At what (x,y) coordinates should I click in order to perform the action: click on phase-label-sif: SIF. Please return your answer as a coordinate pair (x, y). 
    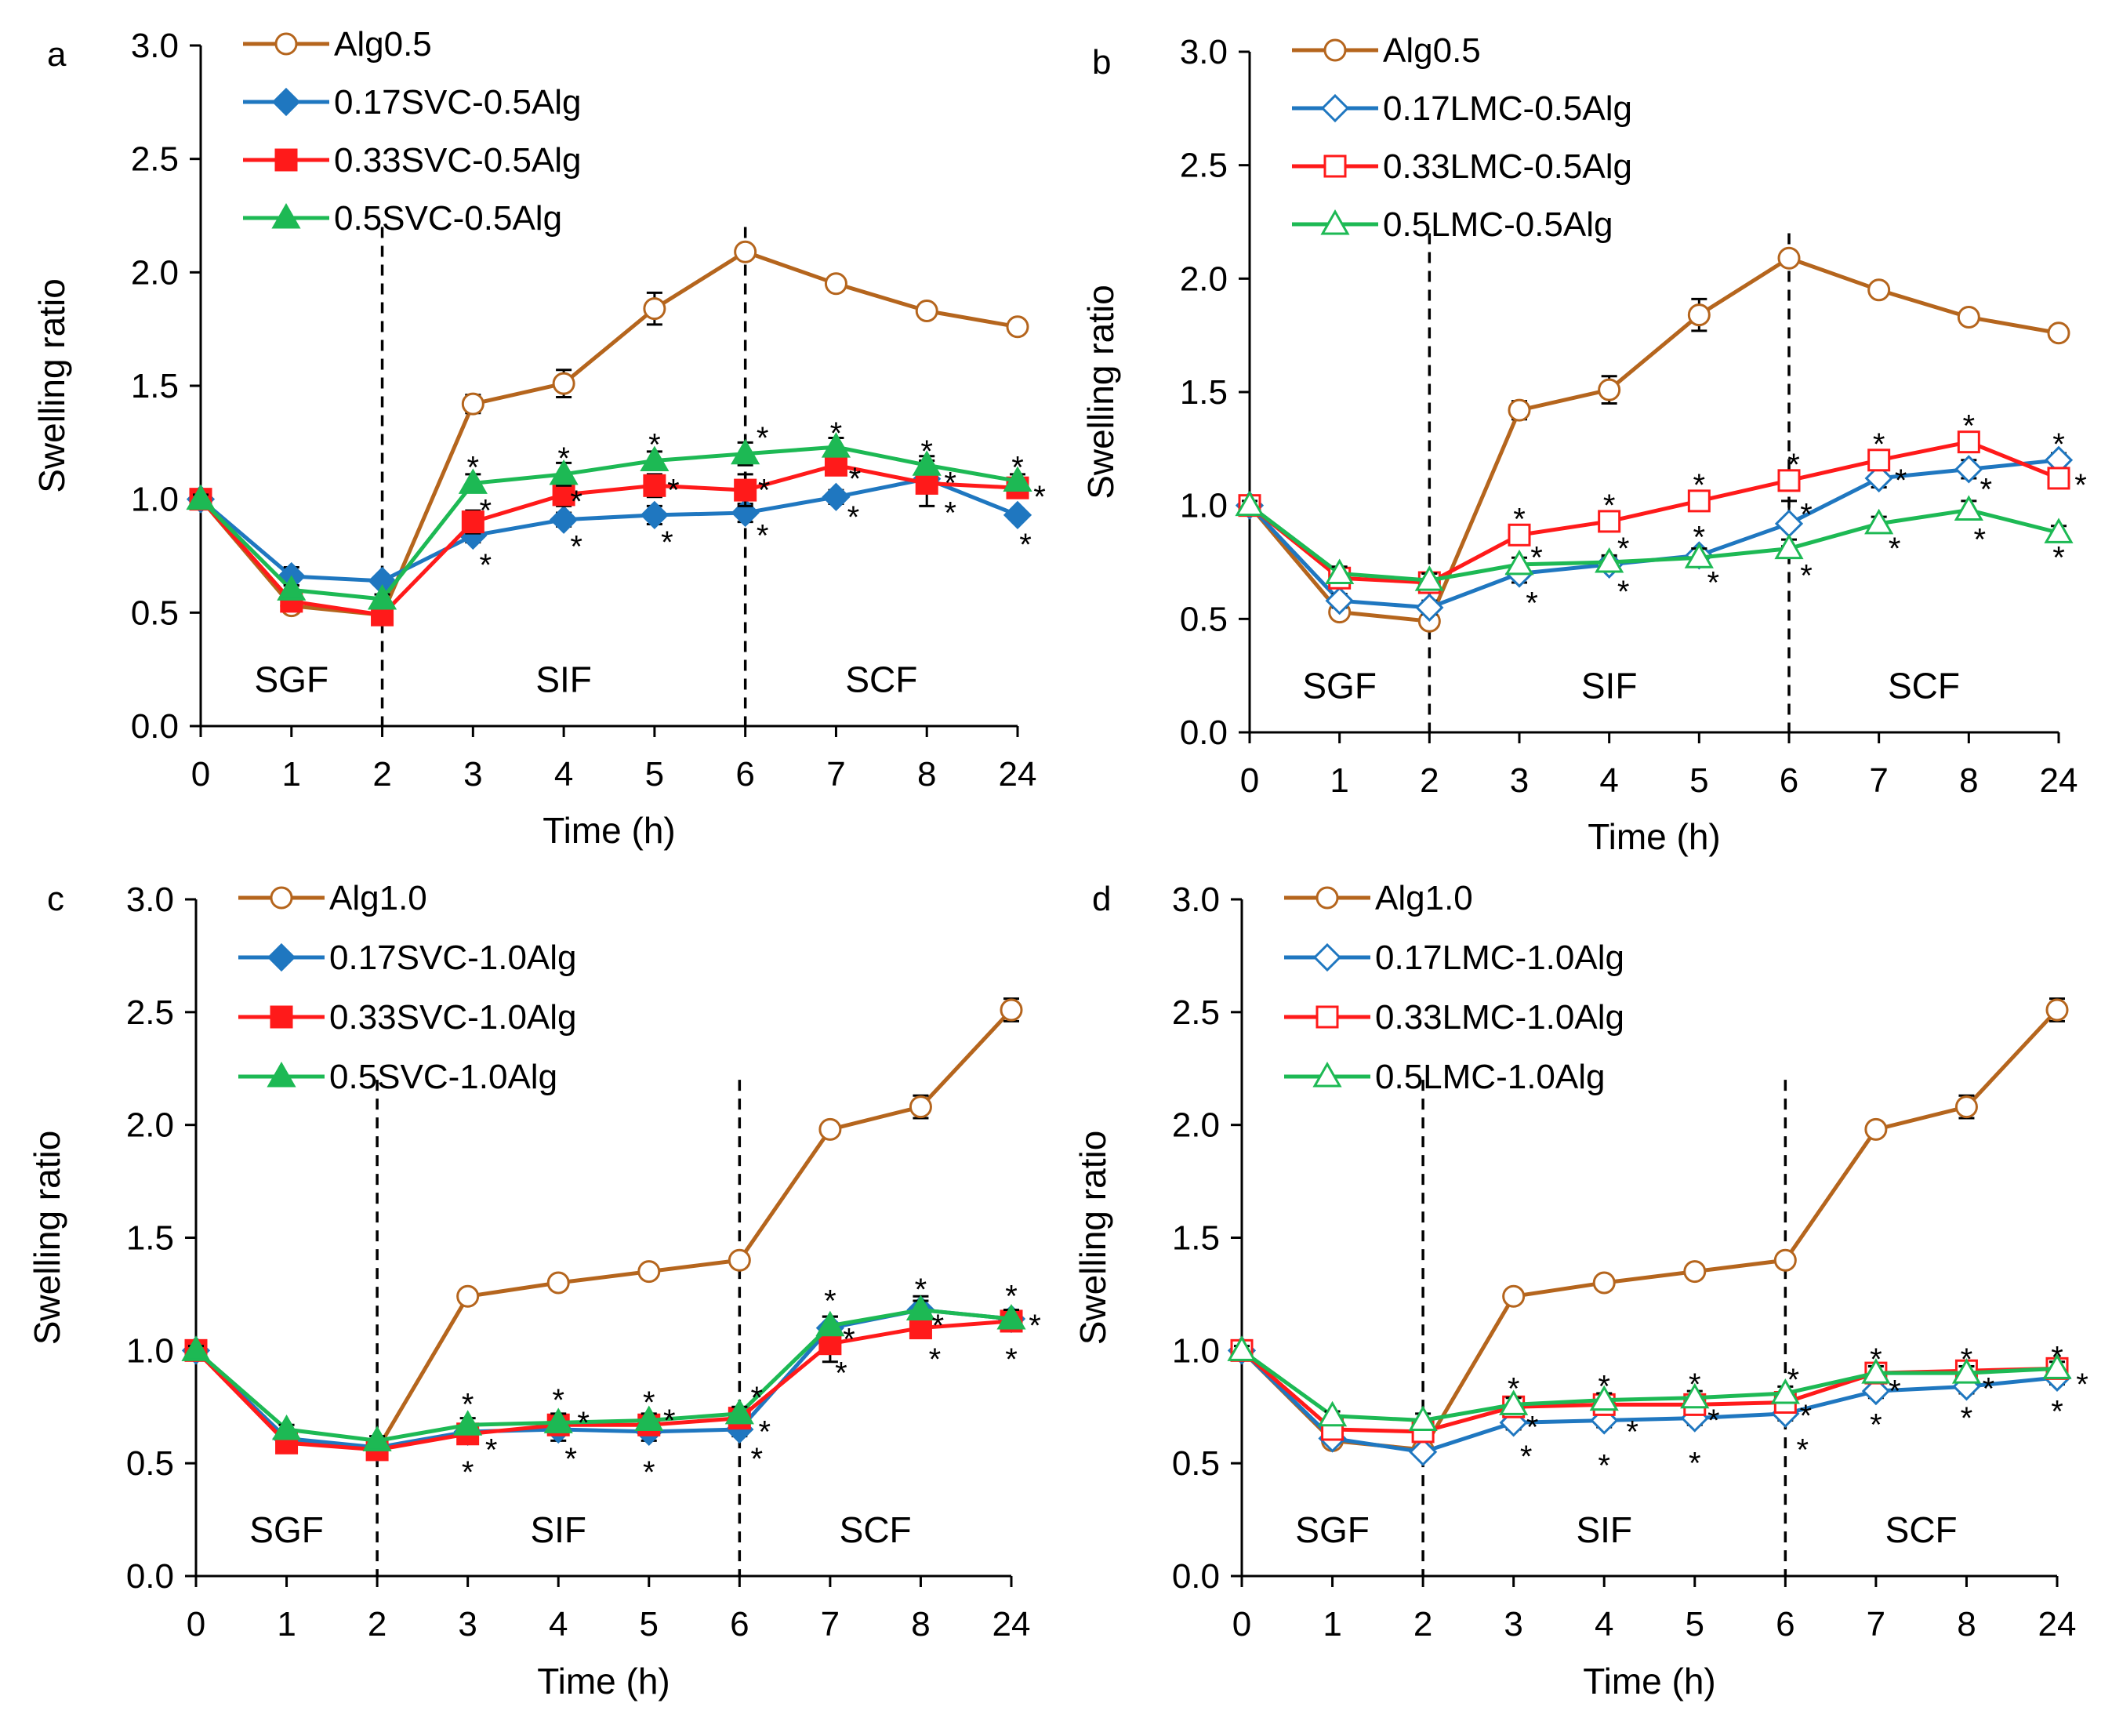
    Looking at the image, I should click on (563, 679).